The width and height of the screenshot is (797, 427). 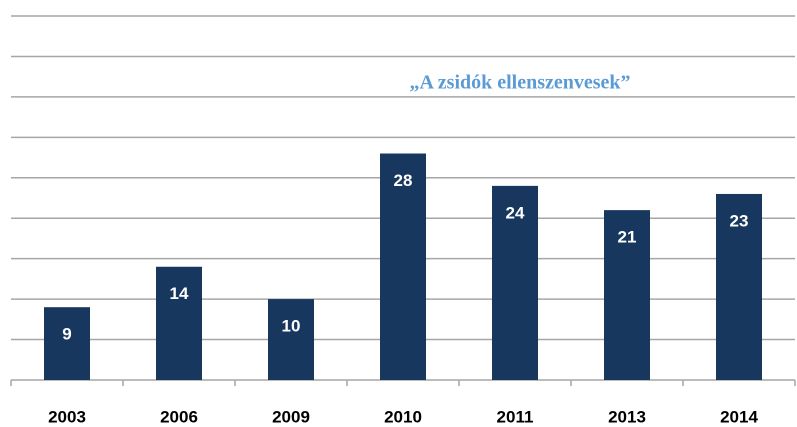 I want to click on x-tick-label: 2013, so click(x=627, y=416).